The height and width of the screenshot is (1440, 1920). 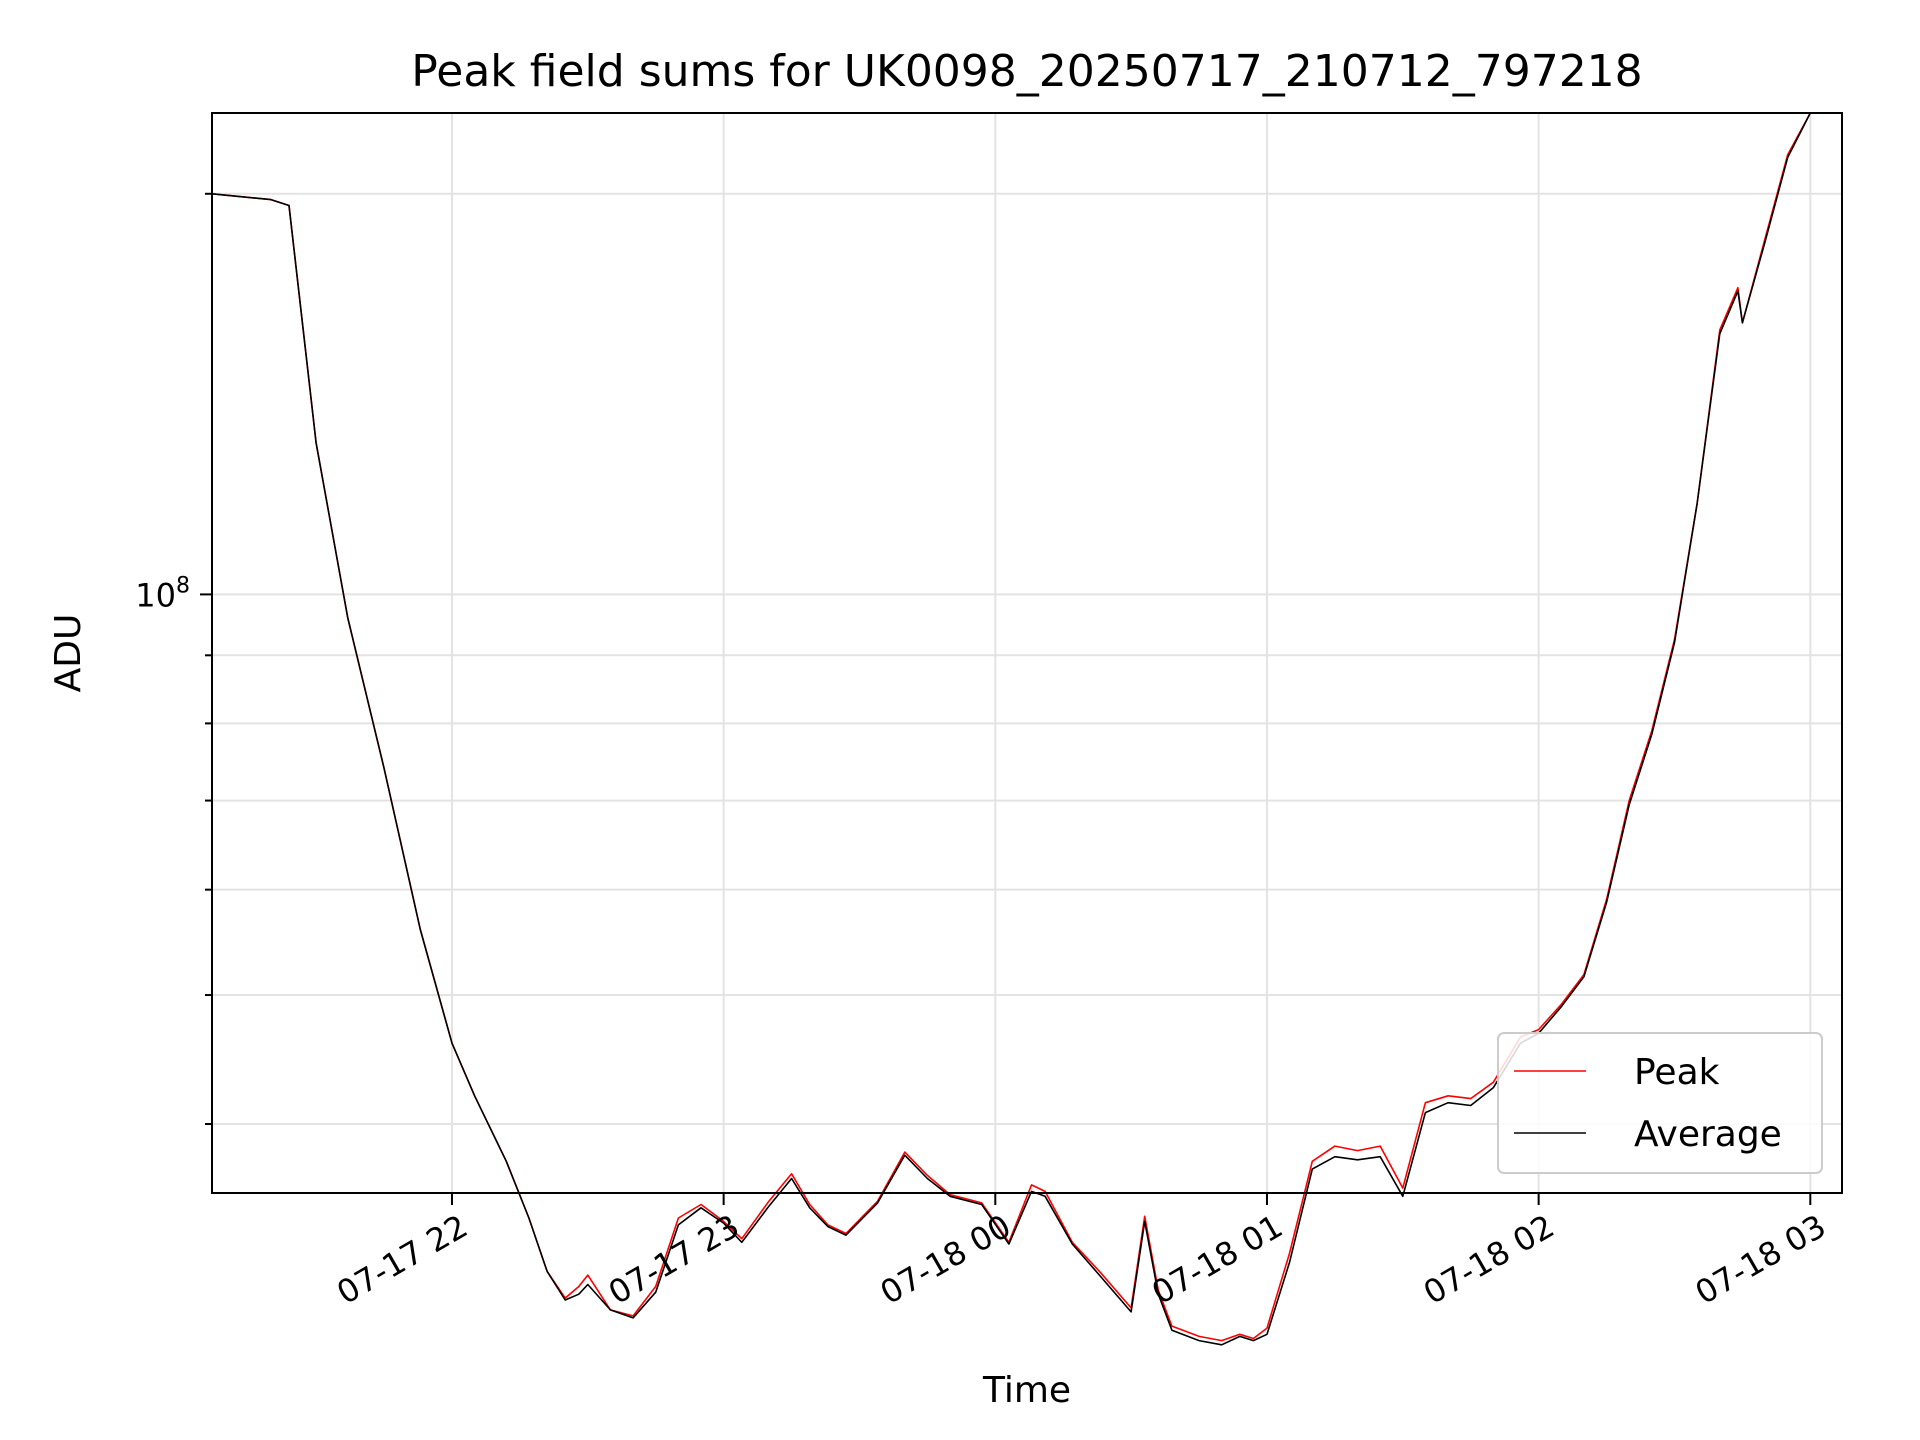 What do you see at coordinates (162, 593) in the screenshot?
I see `y-tick-label: 108` at bounding box center [162, 593].